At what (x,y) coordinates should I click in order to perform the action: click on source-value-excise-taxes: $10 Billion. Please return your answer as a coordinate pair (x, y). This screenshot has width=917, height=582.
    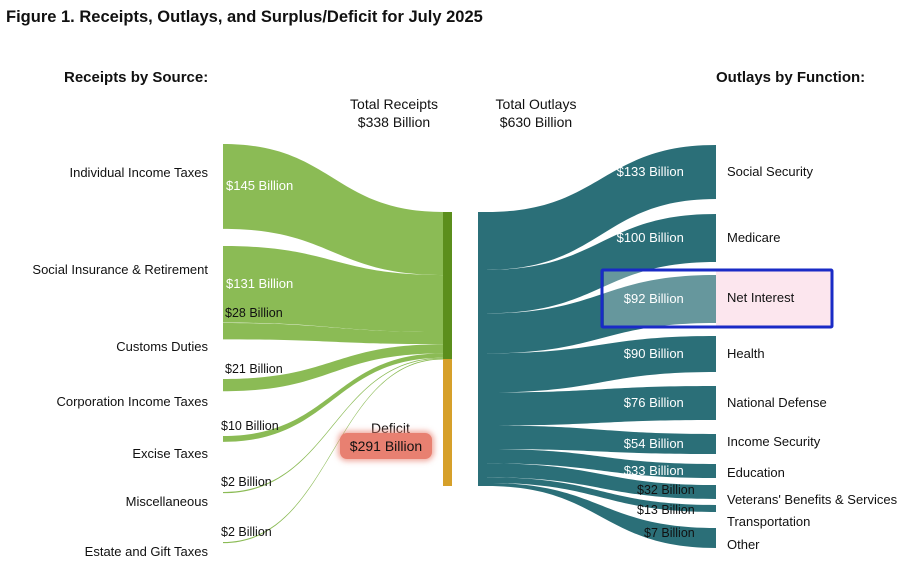
    Looking at the image, I should click on (250, 426).